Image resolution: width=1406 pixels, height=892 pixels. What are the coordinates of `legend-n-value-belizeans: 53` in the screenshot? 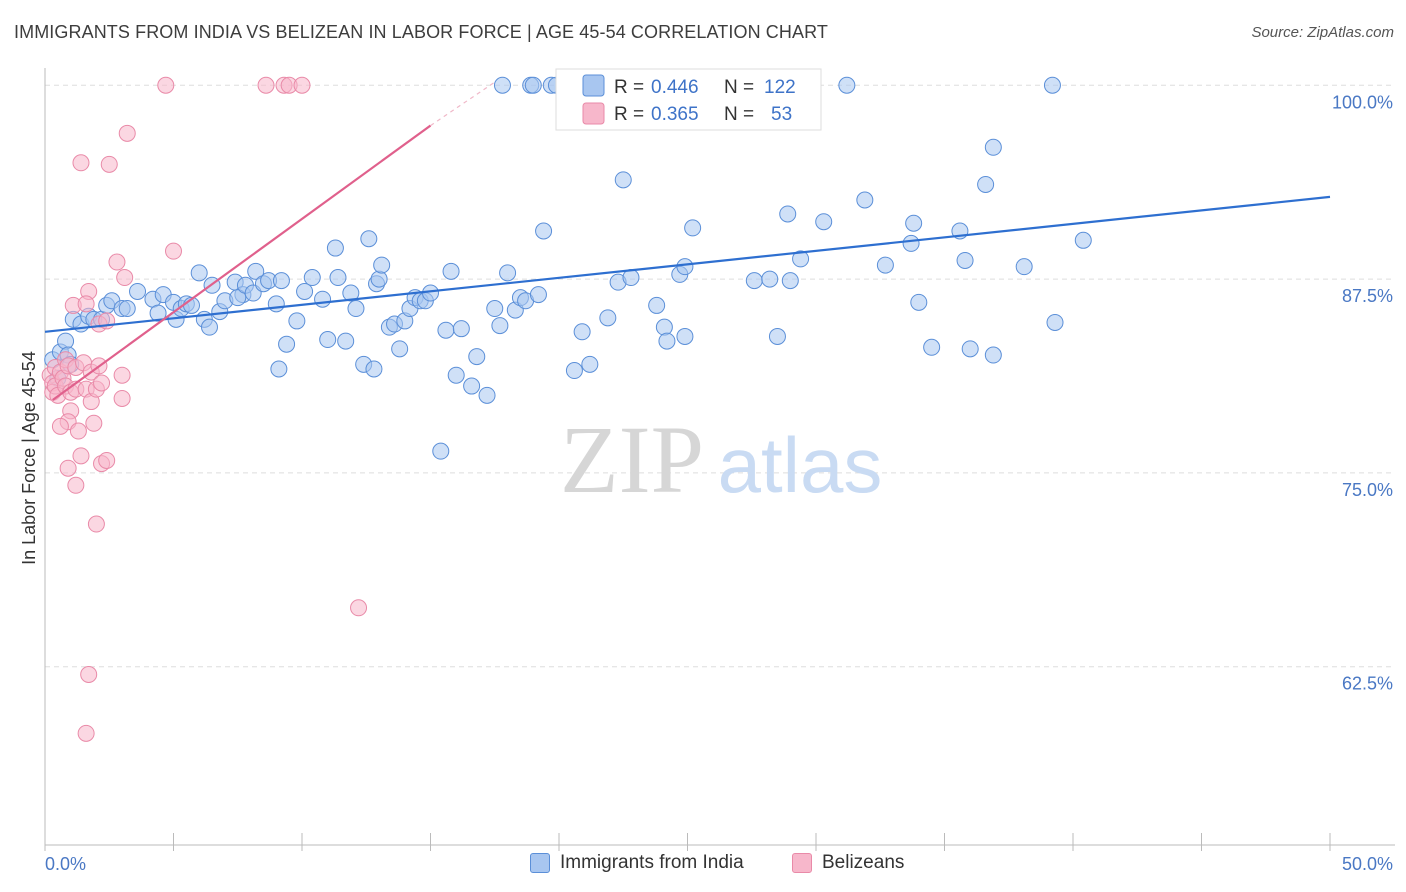 It's located at (781, 114).